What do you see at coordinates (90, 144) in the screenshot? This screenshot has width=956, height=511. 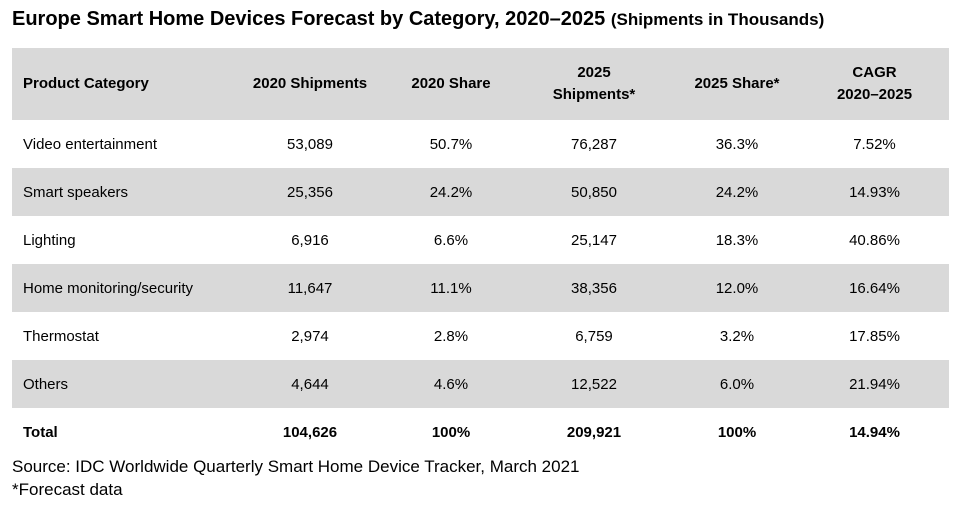 I see `cell-category: Video entertainment` at bounding box center [90, 144].